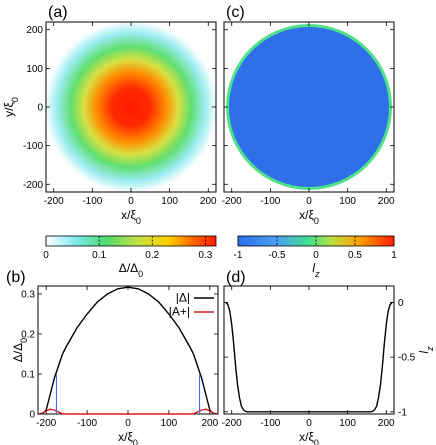 The height and width of the screenshot is (445, 436). What do you see at coordinates (152, 255) in the screenshot?
I see `colorbar-tick-label: 0.2` at bounding box center [152, 255].